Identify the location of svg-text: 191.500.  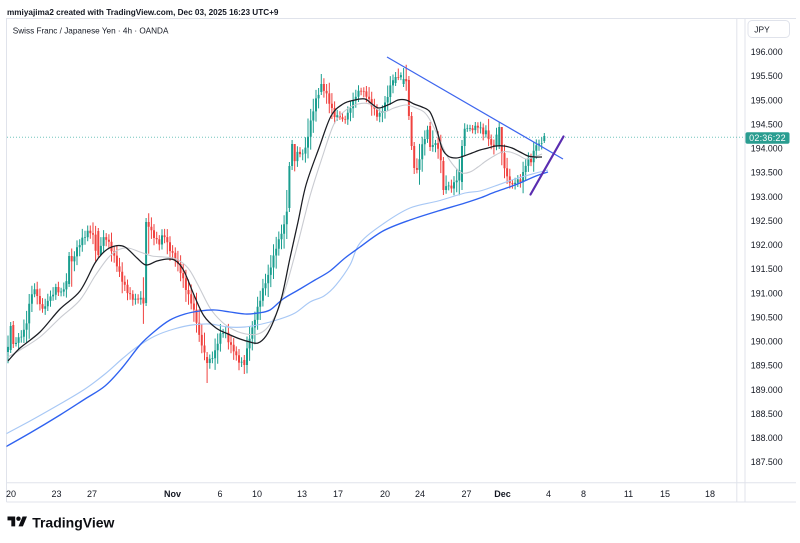
(767, 269).